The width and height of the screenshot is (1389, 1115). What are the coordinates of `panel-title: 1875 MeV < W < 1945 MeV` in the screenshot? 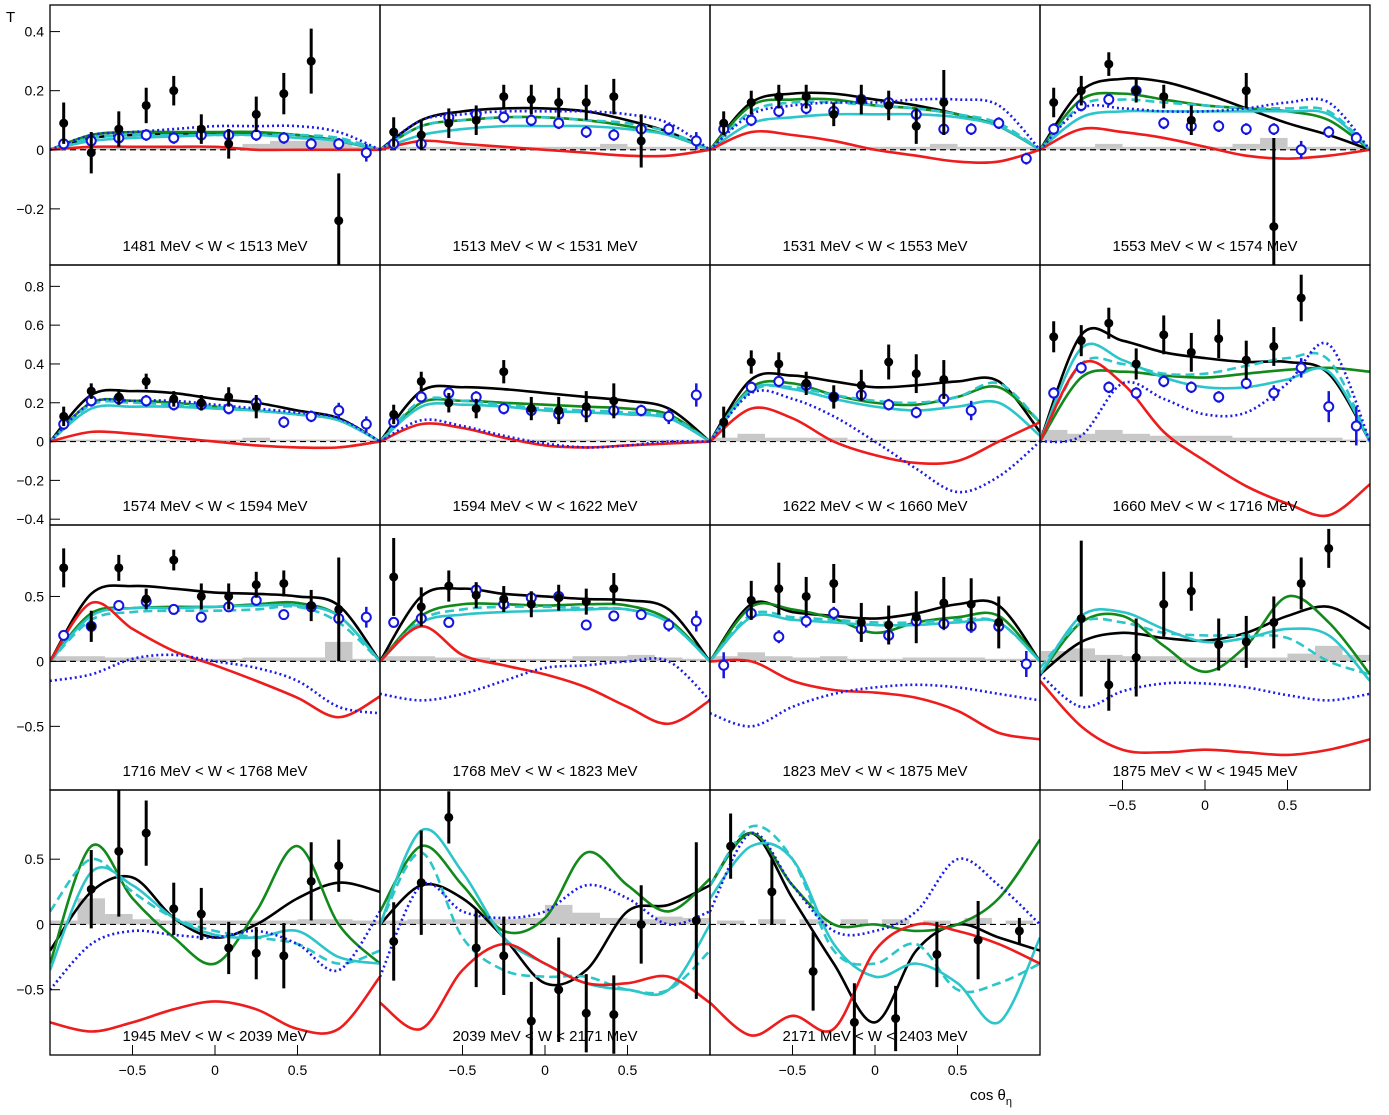 It's located at (1204, 771).